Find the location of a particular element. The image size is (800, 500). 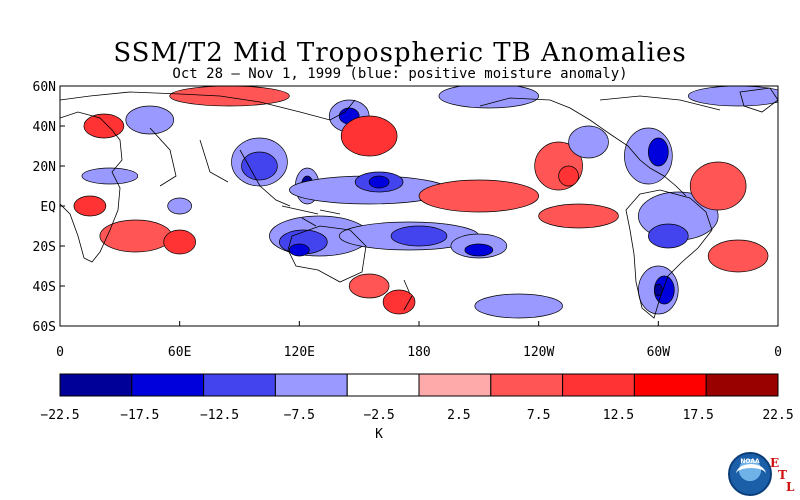

etl-letter-l: L is located at coordinates (790, 487).